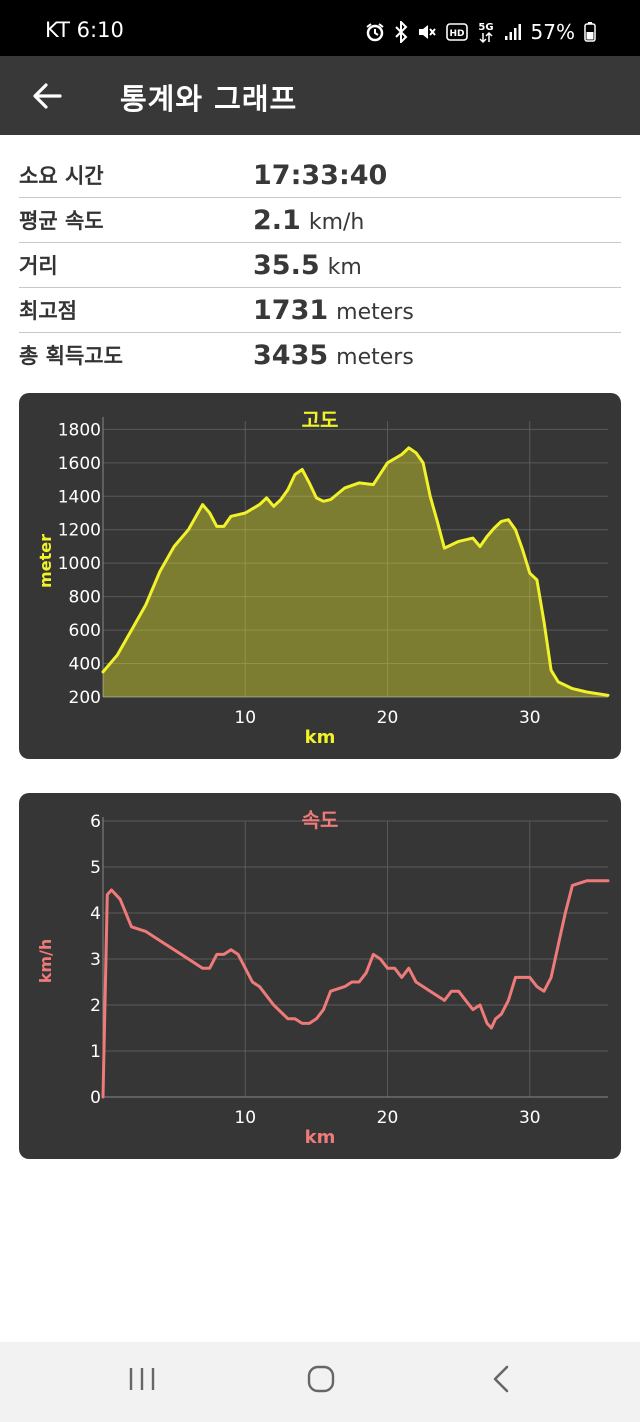  Describe the element at coordinates (79, 464) in the screenshot. I see `y-tick-label: 1600` at that location.